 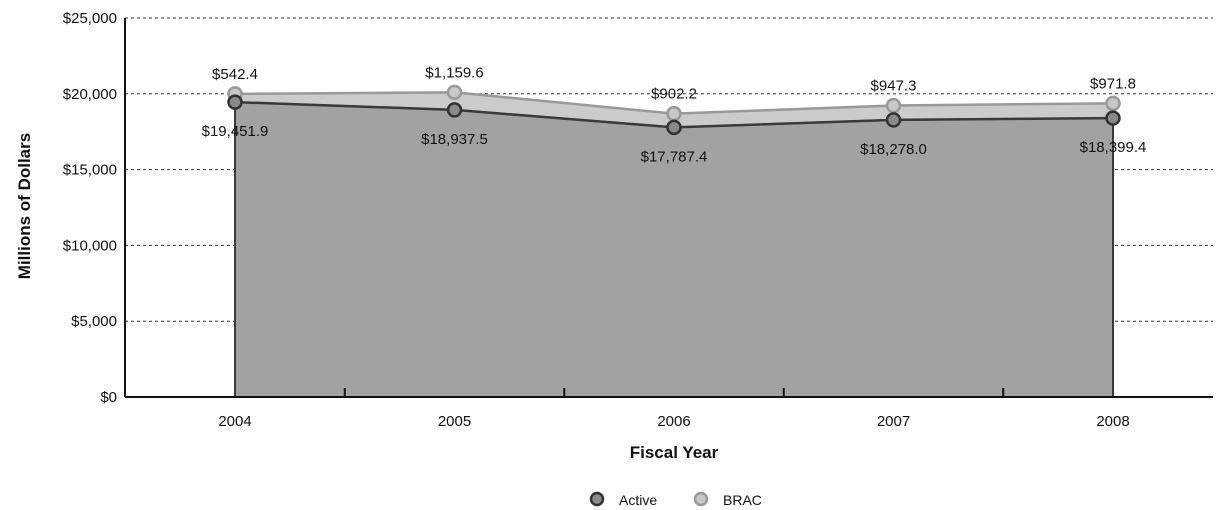 I want to click on data-label-brac: $542.4, so click(x=235, y=74).